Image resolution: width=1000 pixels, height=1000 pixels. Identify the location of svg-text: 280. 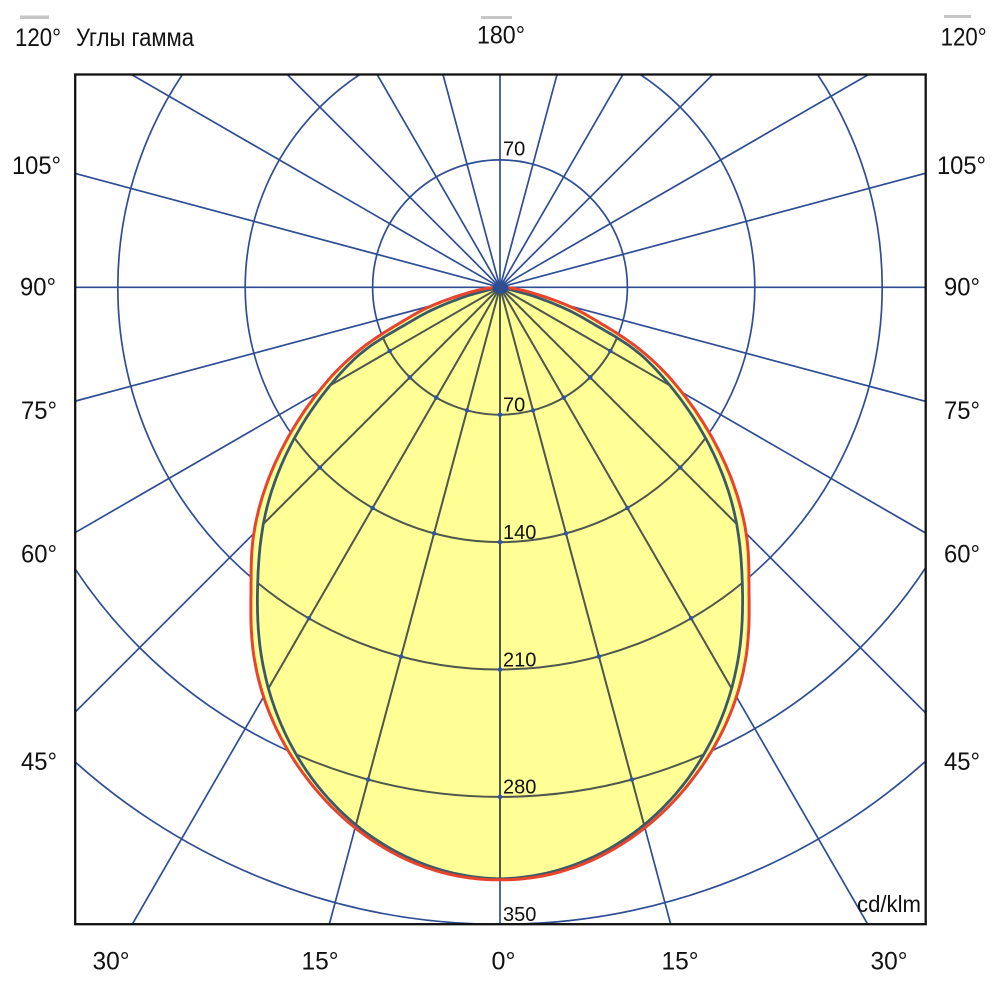
(519, 788).